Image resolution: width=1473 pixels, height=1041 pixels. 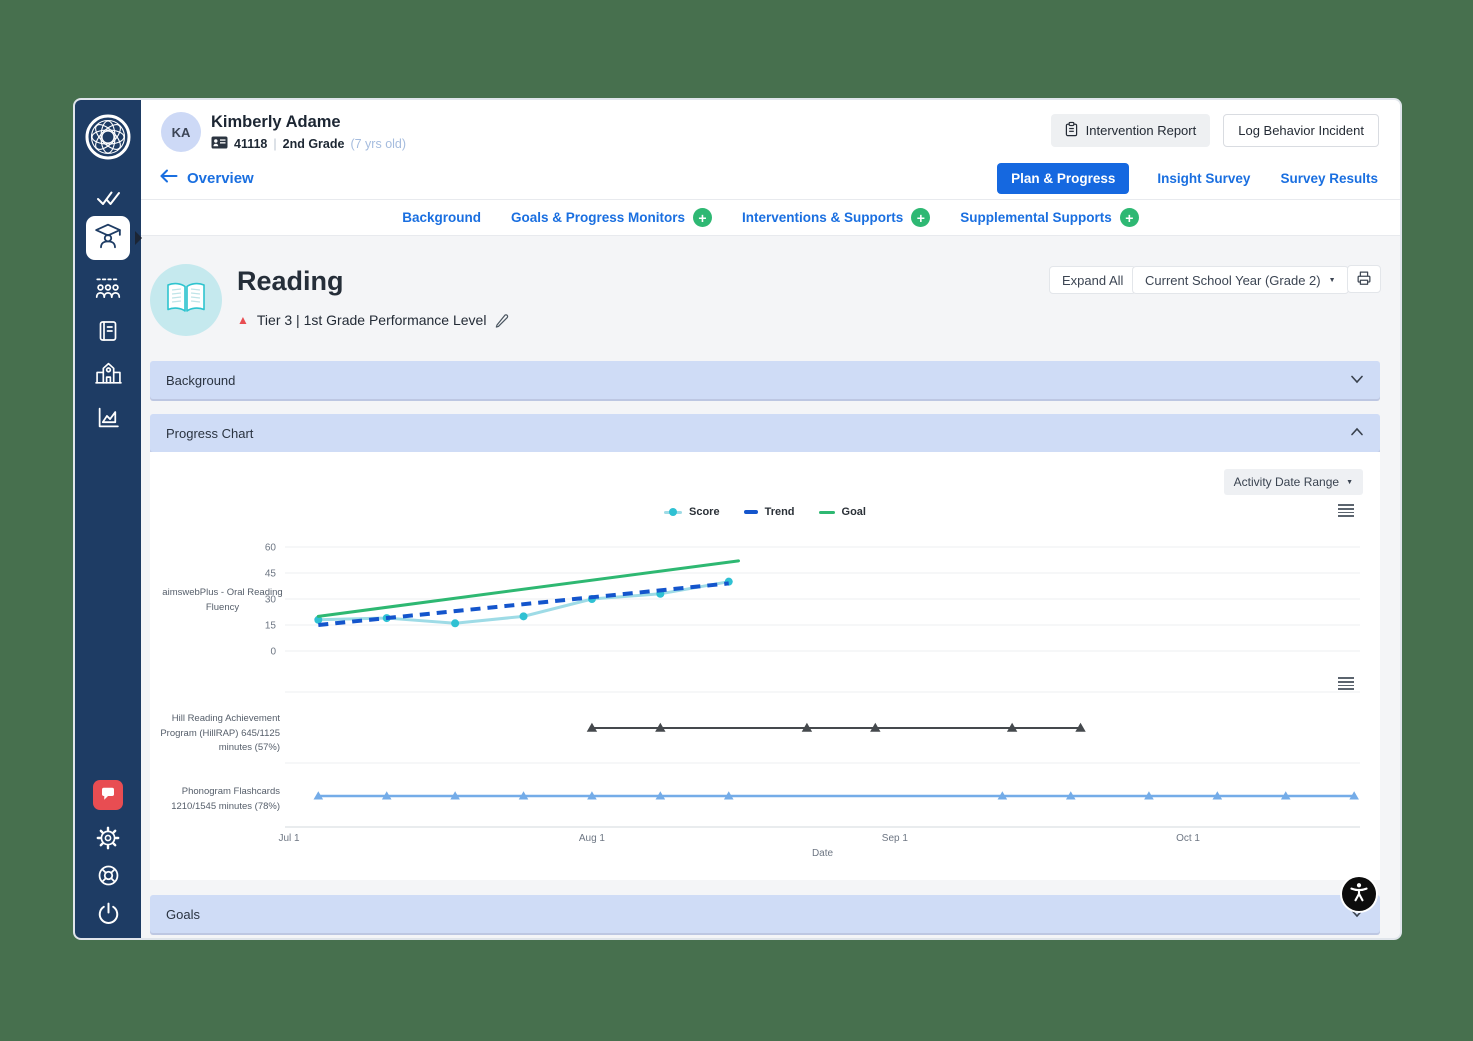 I want to click on svg-text: Date, so click(x=823, y=853).